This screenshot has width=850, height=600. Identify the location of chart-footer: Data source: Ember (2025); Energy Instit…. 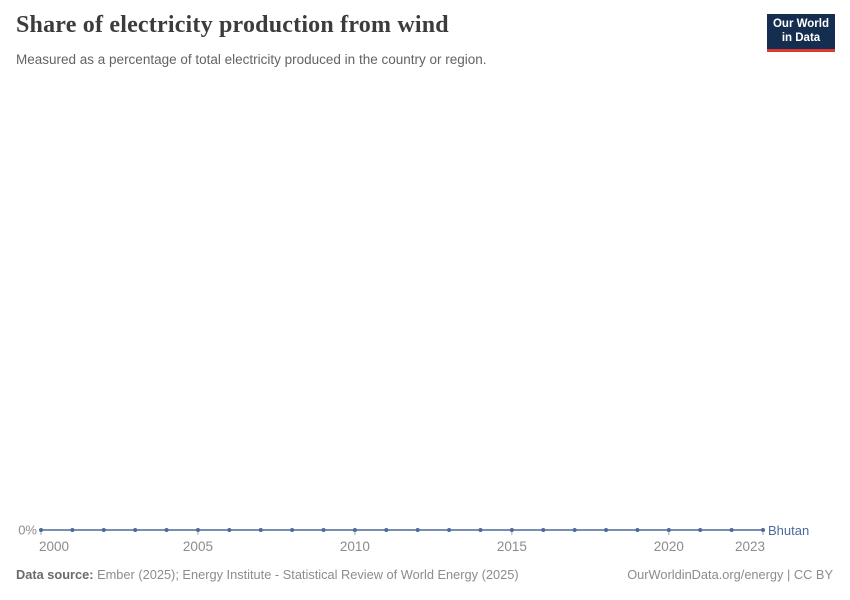
(424, 574).